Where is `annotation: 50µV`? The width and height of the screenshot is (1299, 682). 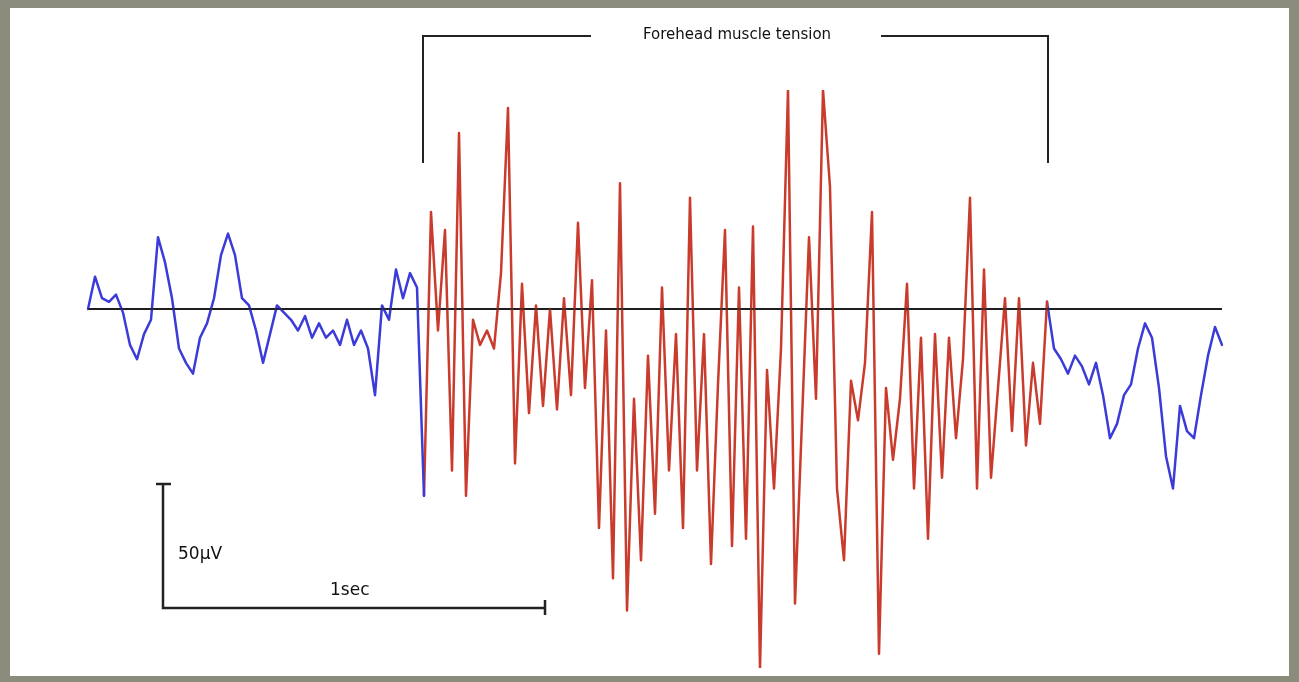
annotation: 50µV is located at coordinates (200, 553).